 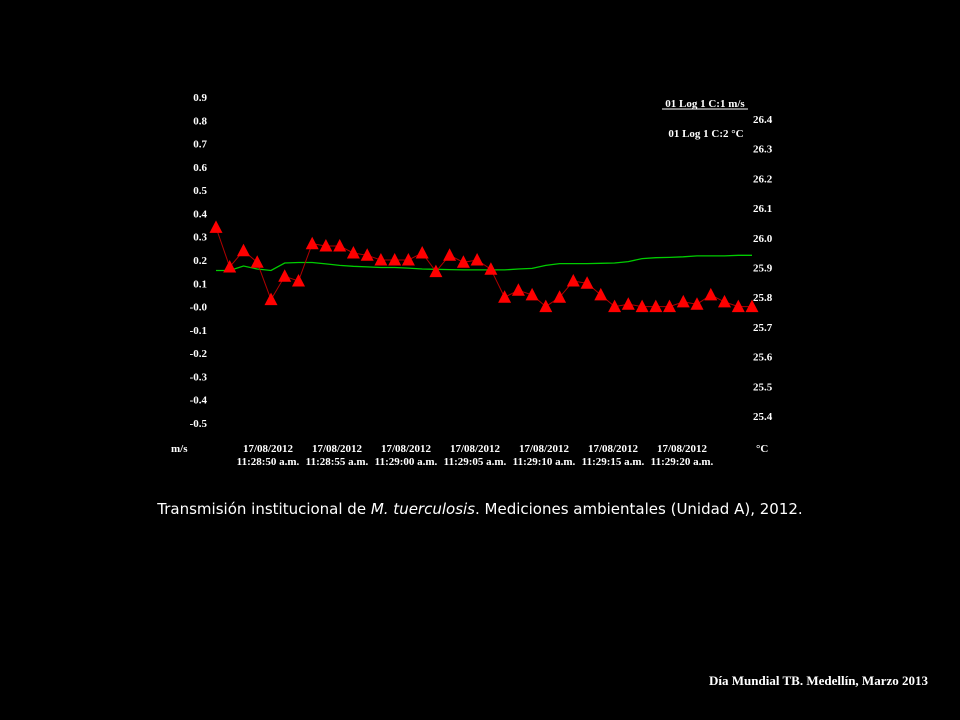 What do you see at coordinates (763, 358) in the screenshot?
I see `right-tick-label: 25.6` at bounding box center [763, 358].